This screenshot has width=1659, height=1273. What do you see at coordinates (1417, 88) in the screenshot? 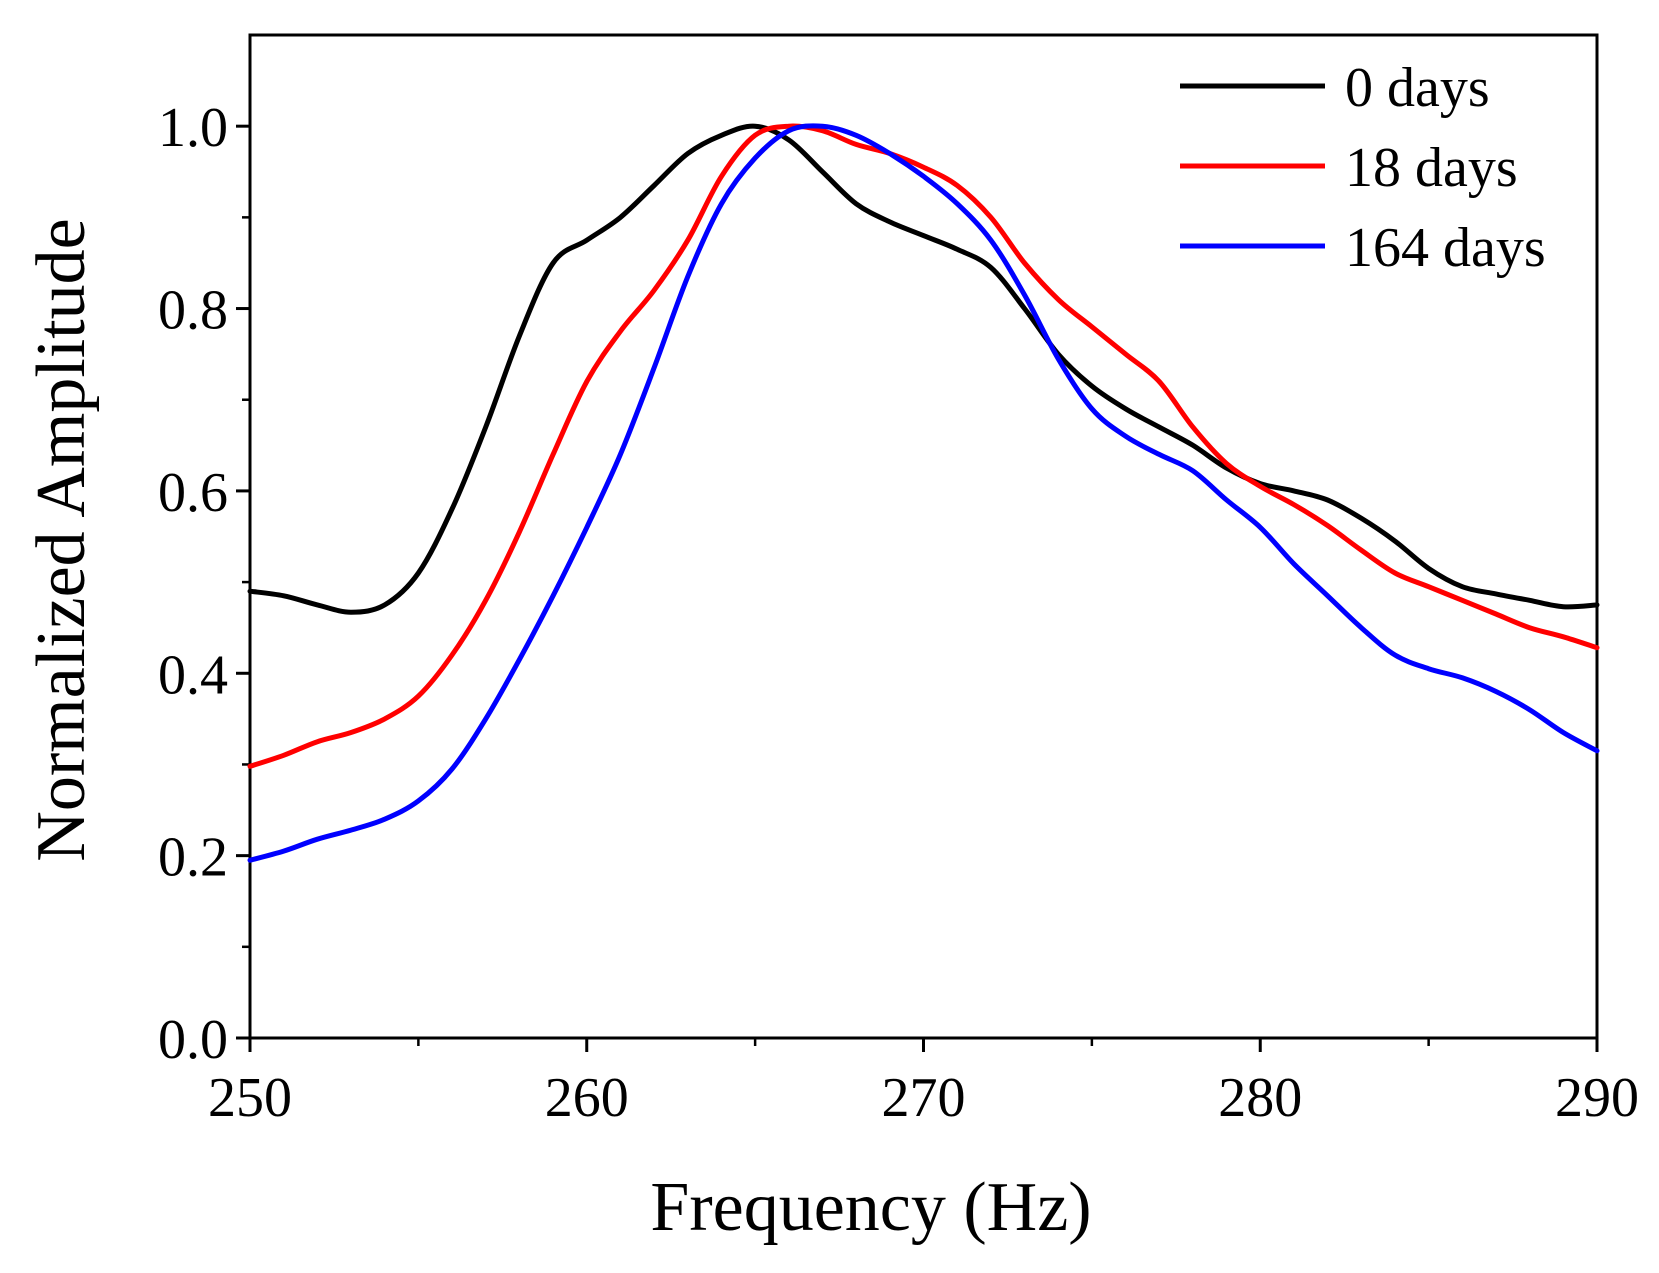
I see `legend-label-0: 0 days` at bounding box center [1417, 88].